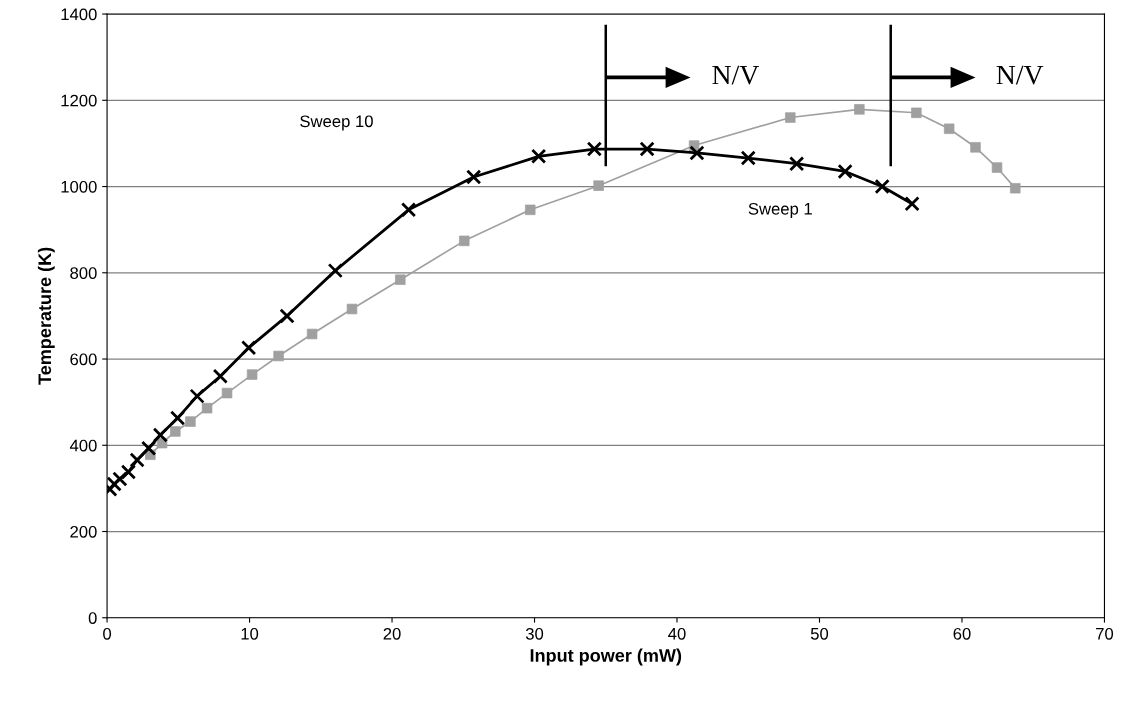 The height and width of the screenshot is (702, 1127). Describe the element at coordinates (336, 123) in the screenshot. I see `annotation: Sweep 10` at that location.